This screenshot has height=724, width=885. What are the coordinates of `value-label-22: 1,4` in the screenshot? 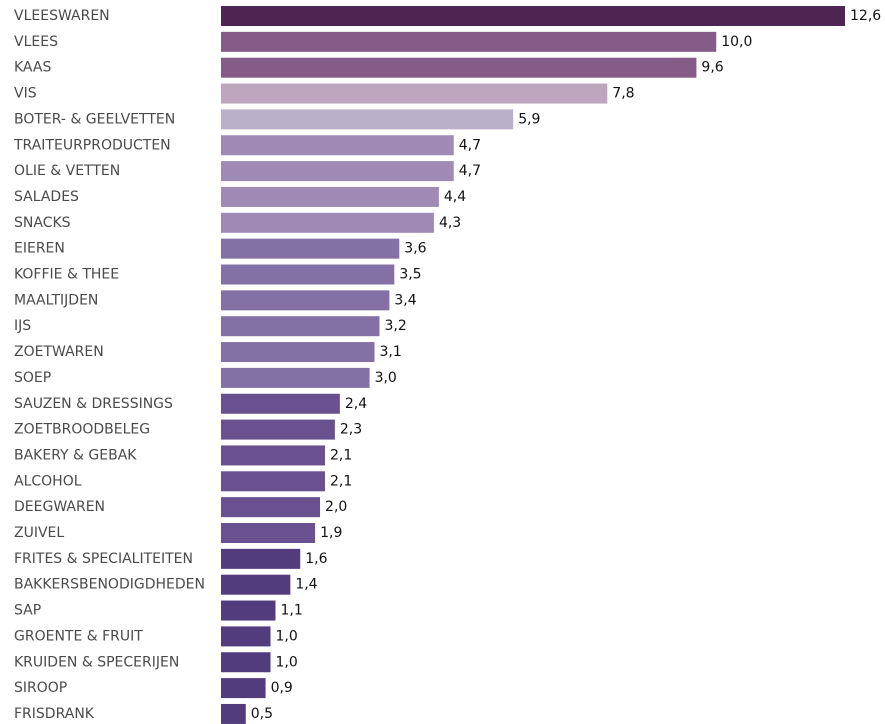 It's located at (306, 585).